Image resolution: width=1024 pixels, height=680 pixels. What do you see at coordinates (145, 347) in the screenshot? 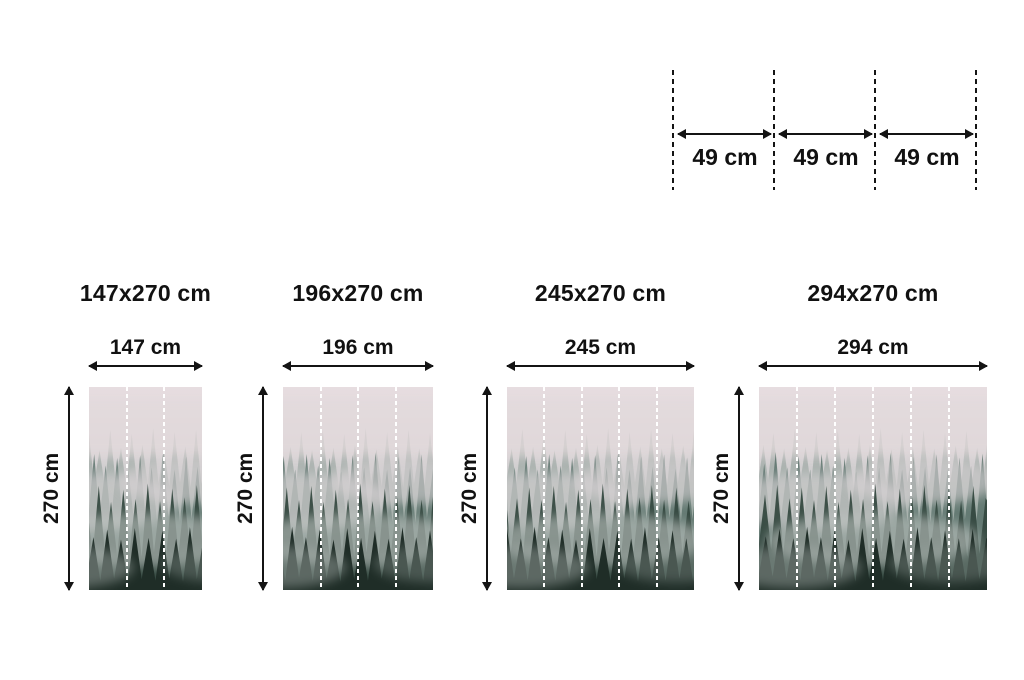
I see `width-value: 147 cm` at bounding box center [145, 347].